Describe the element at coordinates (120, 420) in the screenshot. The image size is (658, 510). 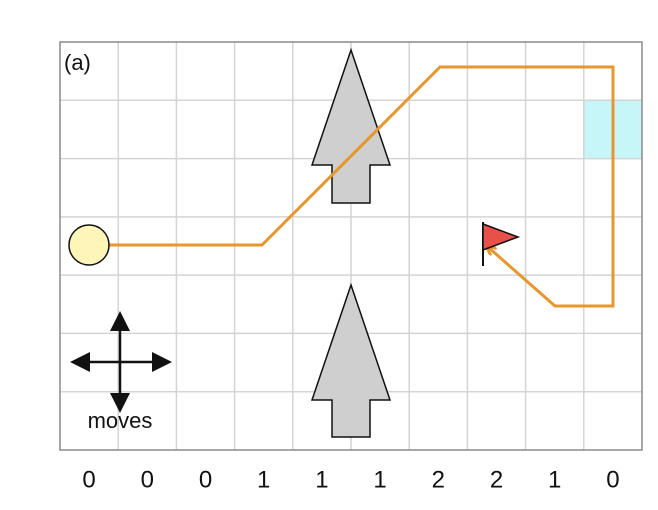
I see `moves-label: moves` at that location.